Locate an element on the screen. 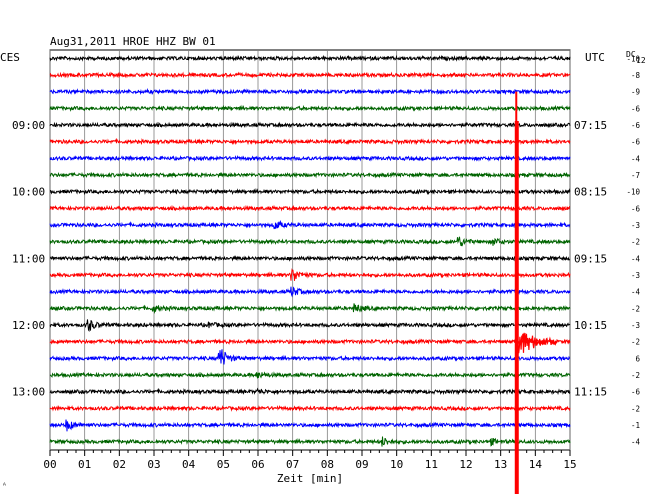  left-hour-label: 11:00 is located at coordinates (28, 258).